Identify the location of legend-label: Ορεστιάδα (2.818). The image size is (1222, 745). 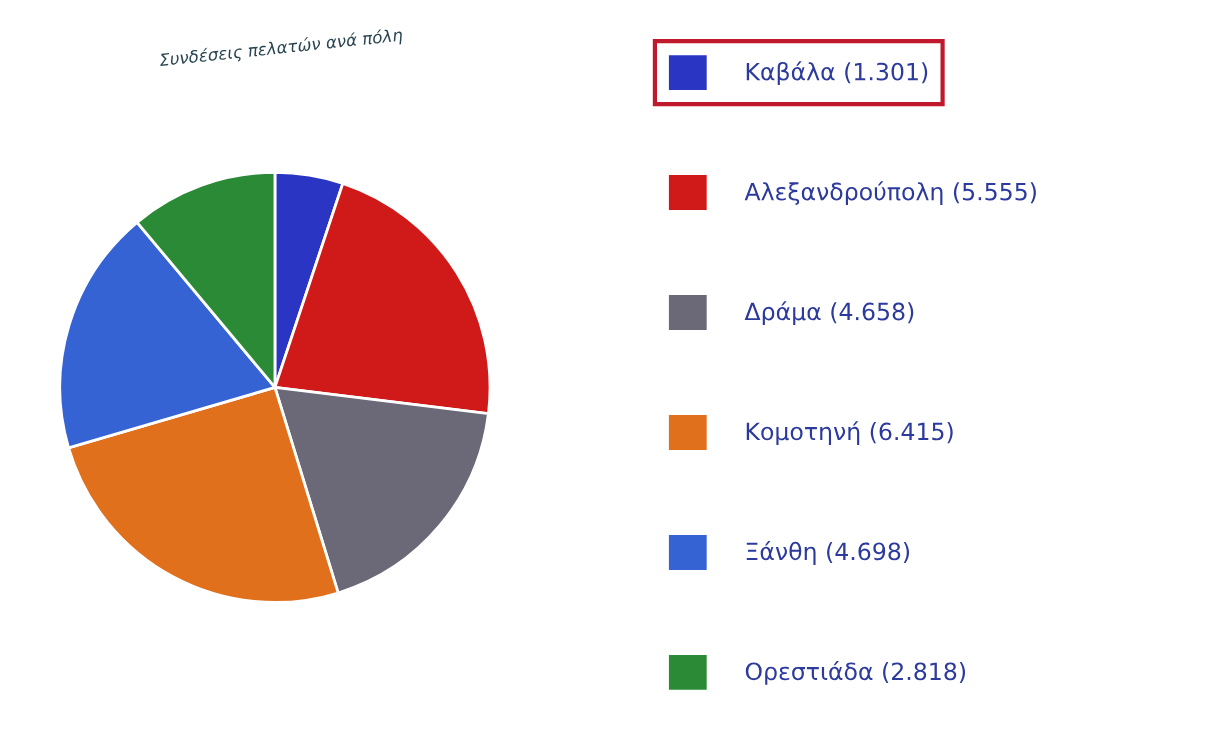
(855, 673).